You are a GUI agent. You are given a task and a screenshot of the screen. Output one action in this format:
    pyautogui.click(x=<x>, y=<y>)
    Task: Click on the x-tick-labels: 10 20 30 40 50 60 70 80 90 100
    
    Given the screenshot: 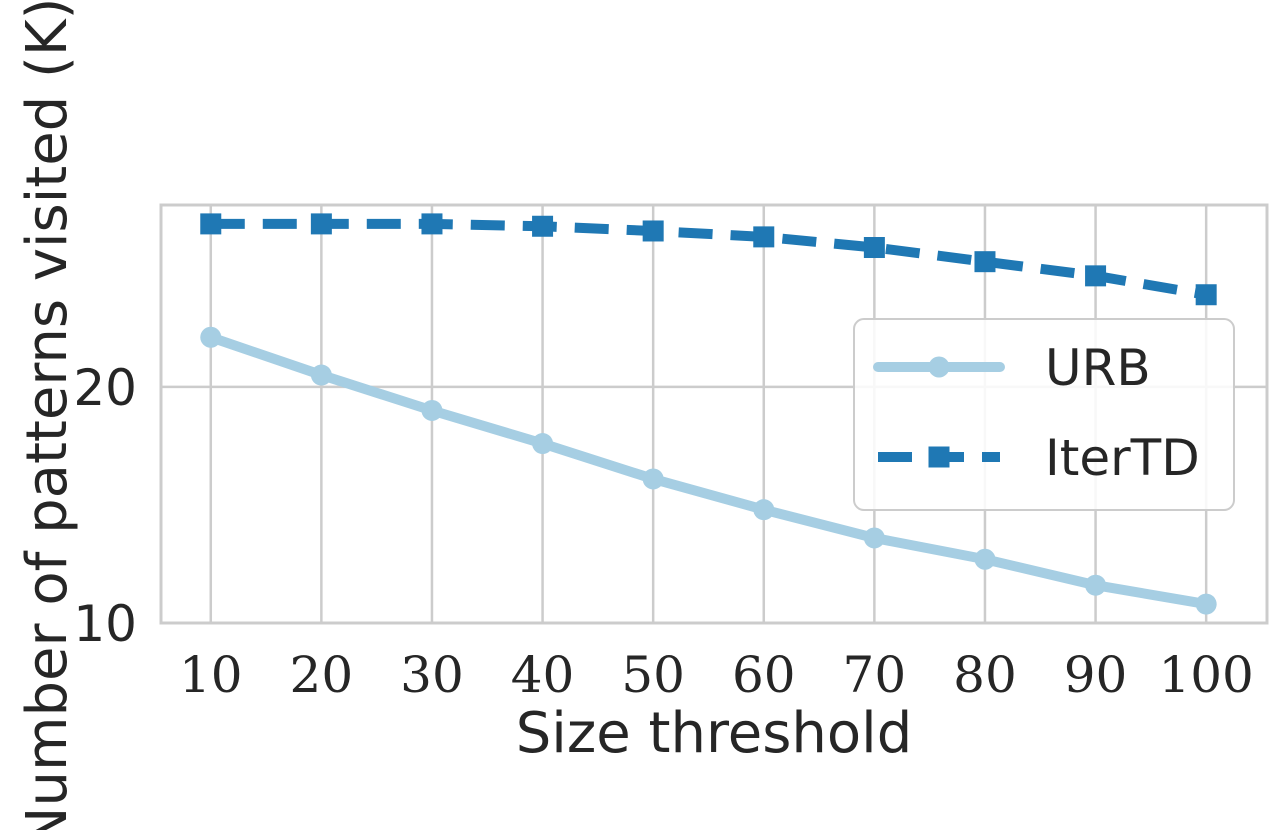 What is the action you would take?
    pyautogui.click(x=716, y=675)
    